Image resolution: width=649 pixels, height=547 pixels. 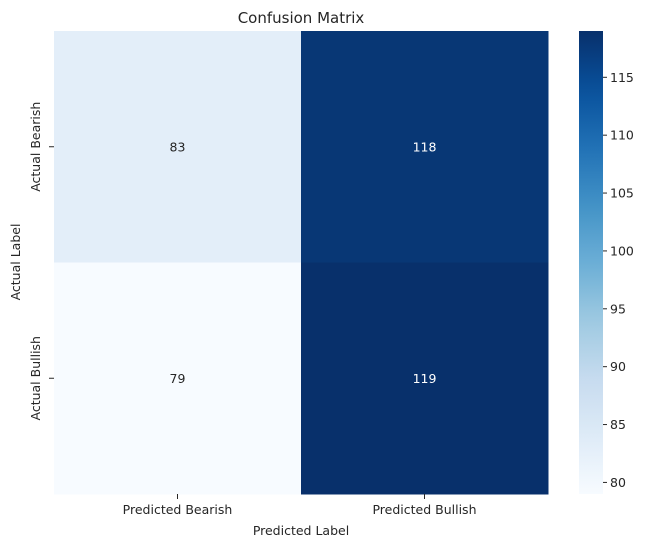 What do you see at coordinates (618, 308) in the screenshot?
I see `colorbar-tick-label: 95` at bounding box center [618, 308].